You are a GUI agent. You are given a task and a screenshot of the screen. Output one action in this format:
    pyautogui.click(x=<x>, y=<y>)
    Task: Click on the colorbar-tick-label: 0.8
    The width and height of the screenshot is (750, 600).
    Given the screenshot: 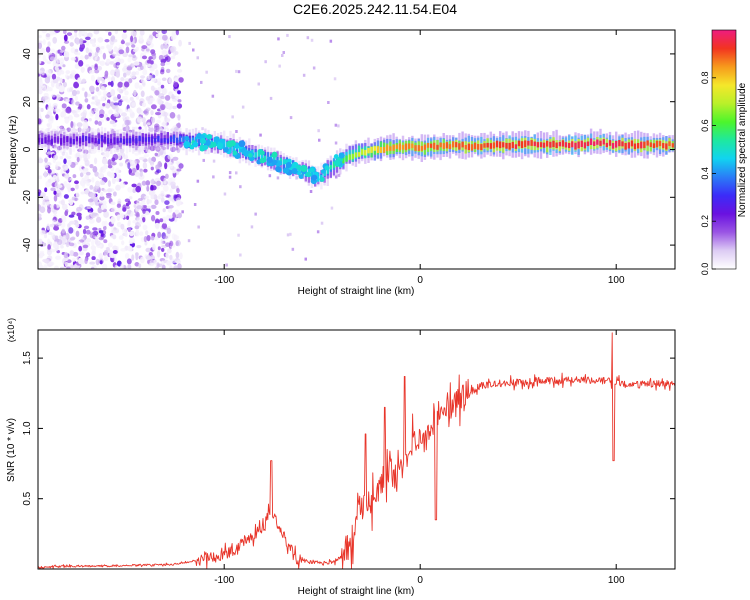 What is the action you would take?
    pyautogui.click(x=705, y=78)
    